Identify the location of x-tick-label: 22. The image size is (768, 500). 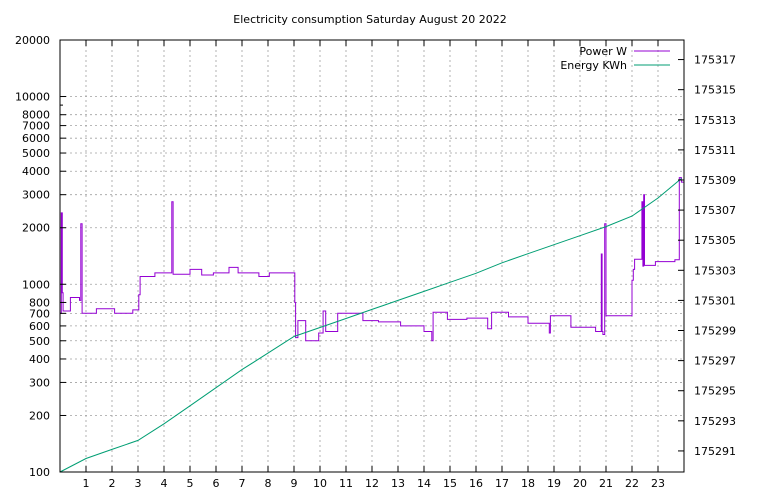
(632, 483).